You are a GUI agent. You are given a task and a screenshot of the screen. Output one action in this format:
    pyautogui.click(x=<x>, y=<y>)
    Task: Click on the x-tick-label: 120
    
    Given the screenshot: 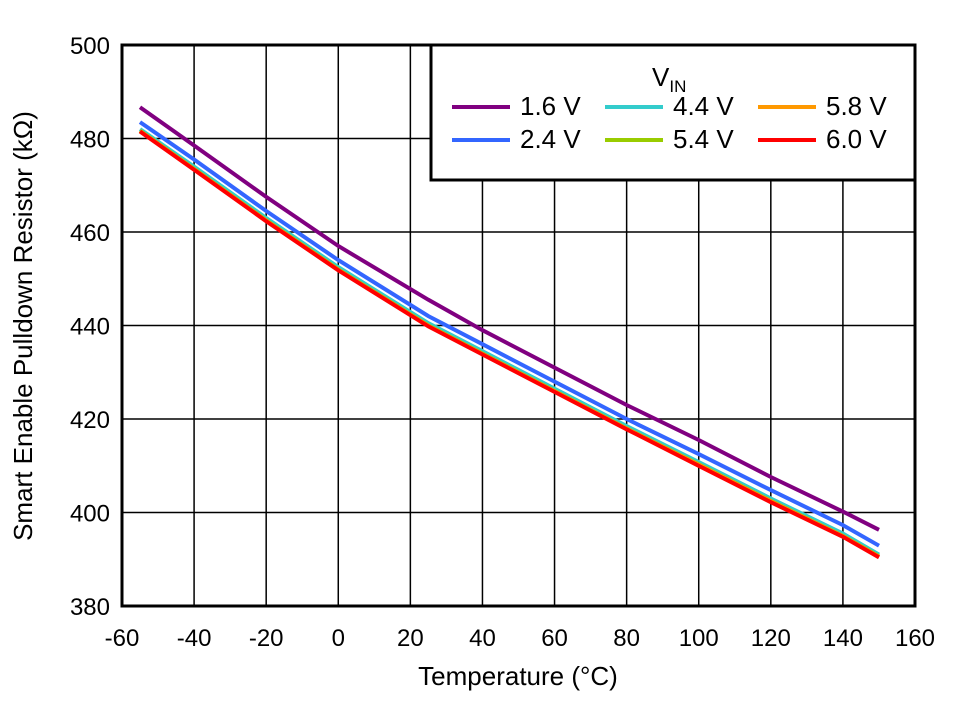 What is the action you would take?
    pyautogui.click(x=771, y=638)
    